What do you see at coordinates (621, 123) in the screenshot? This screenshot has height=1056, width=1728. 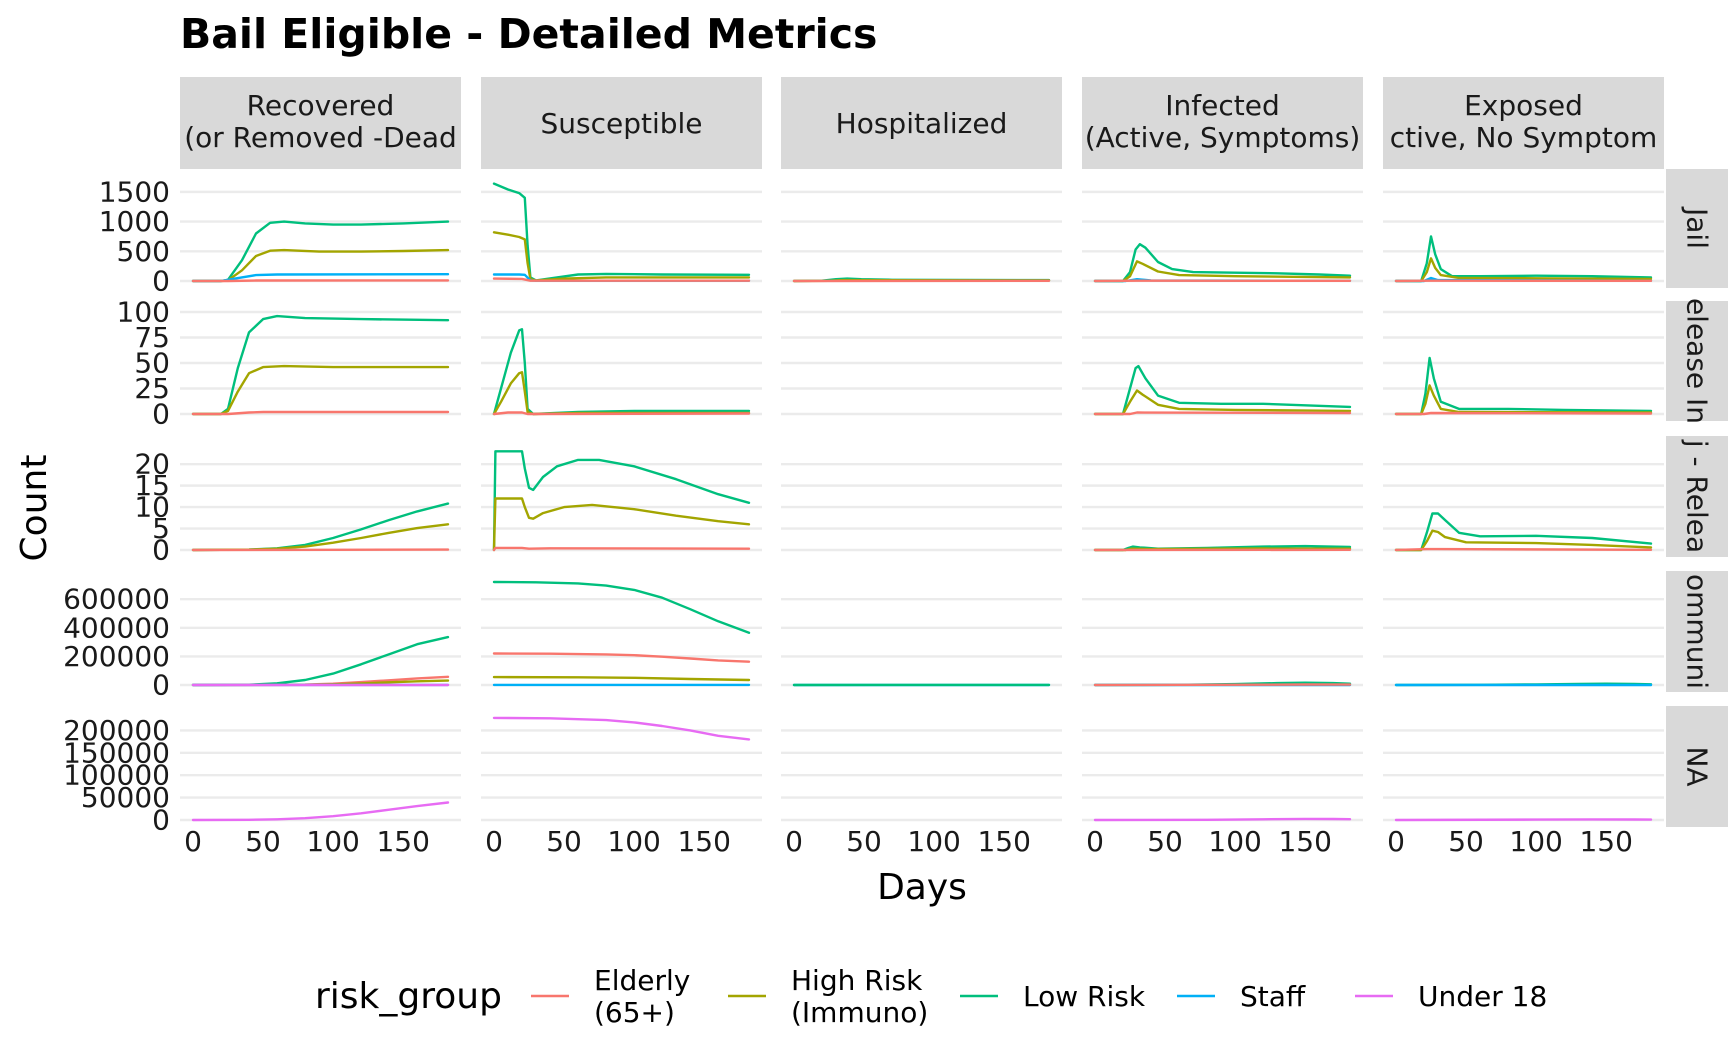 I see `column-strip-label: Susceptible` at bounding box center [621, 123].